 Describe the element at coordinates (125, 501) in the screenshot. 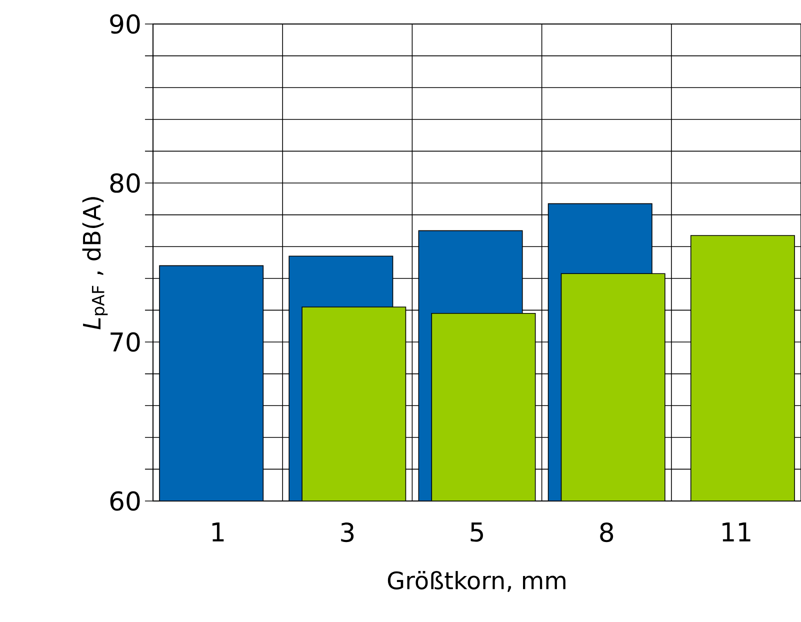

I see `y-tick-label: 60` at that location.